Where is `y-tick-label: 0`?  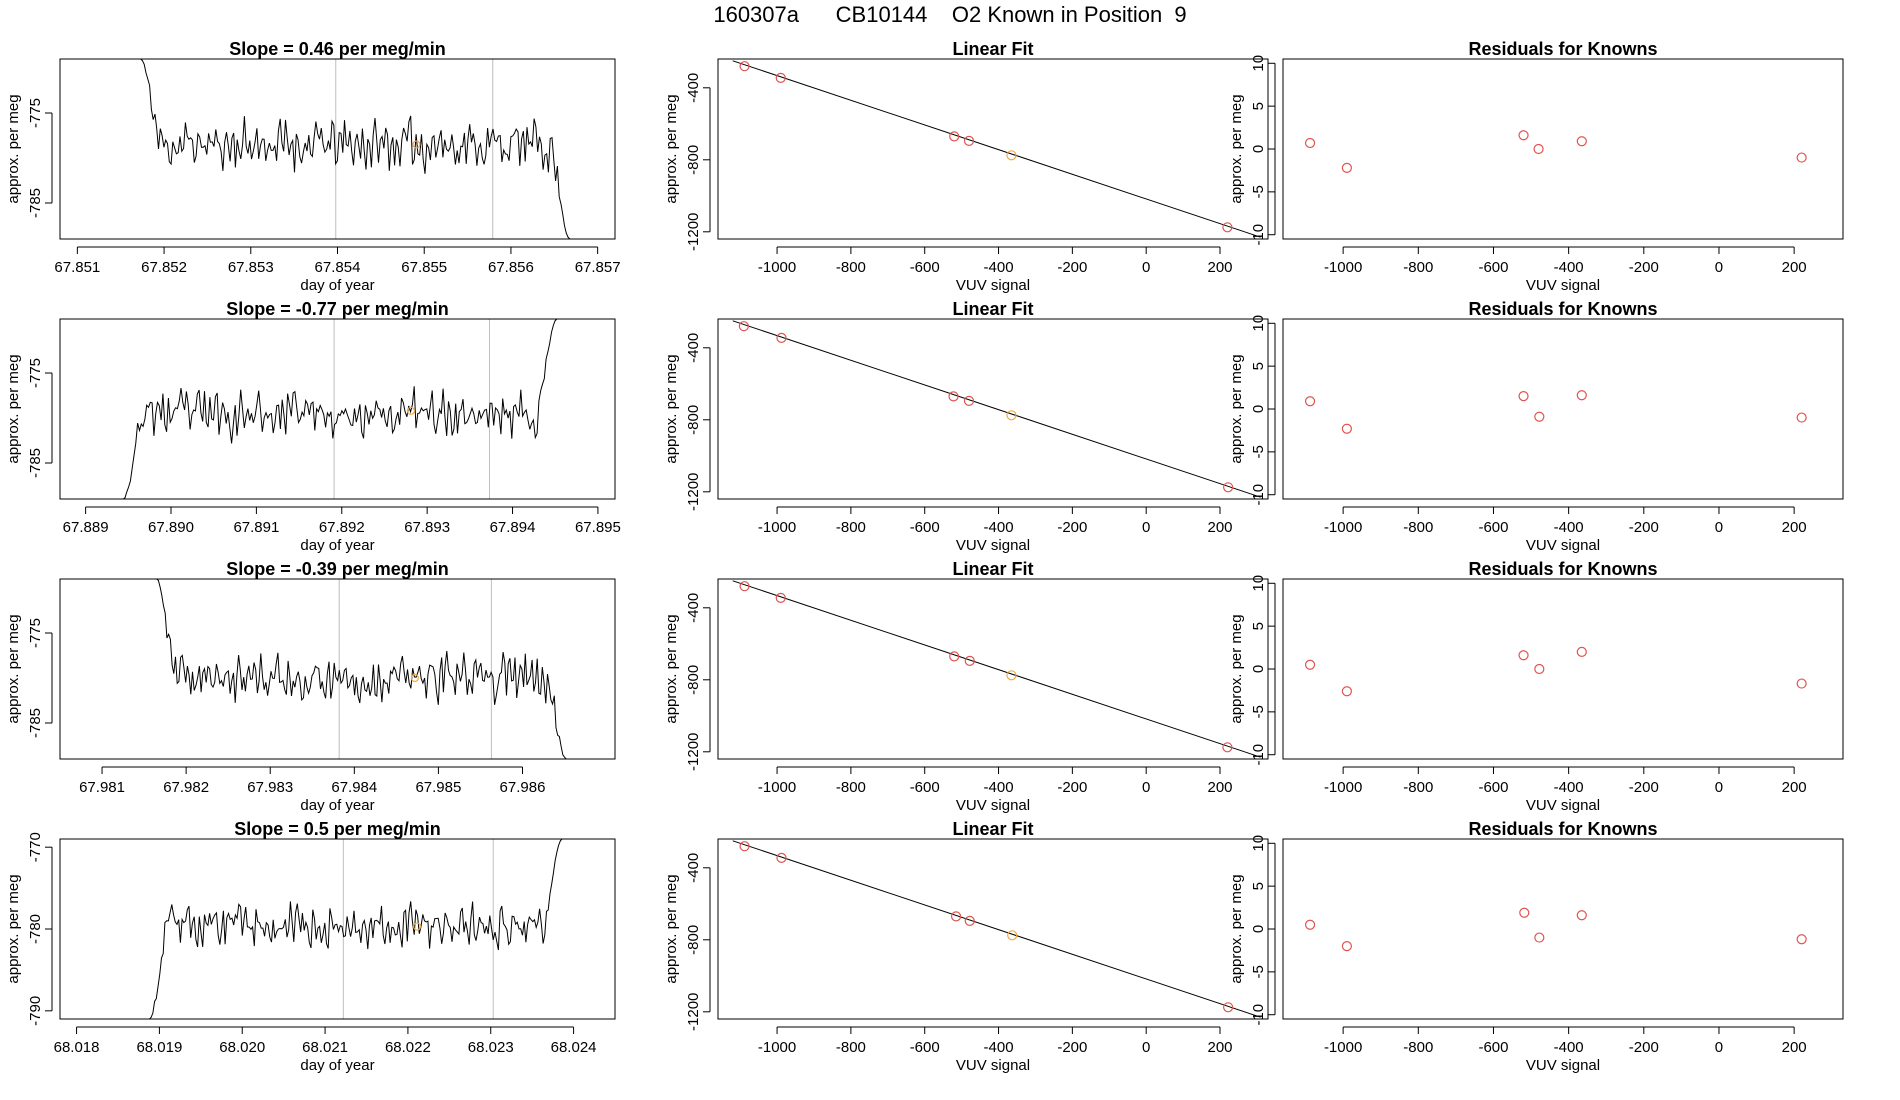 y-tick-label: 0 is located at coordinates (1258, 929).